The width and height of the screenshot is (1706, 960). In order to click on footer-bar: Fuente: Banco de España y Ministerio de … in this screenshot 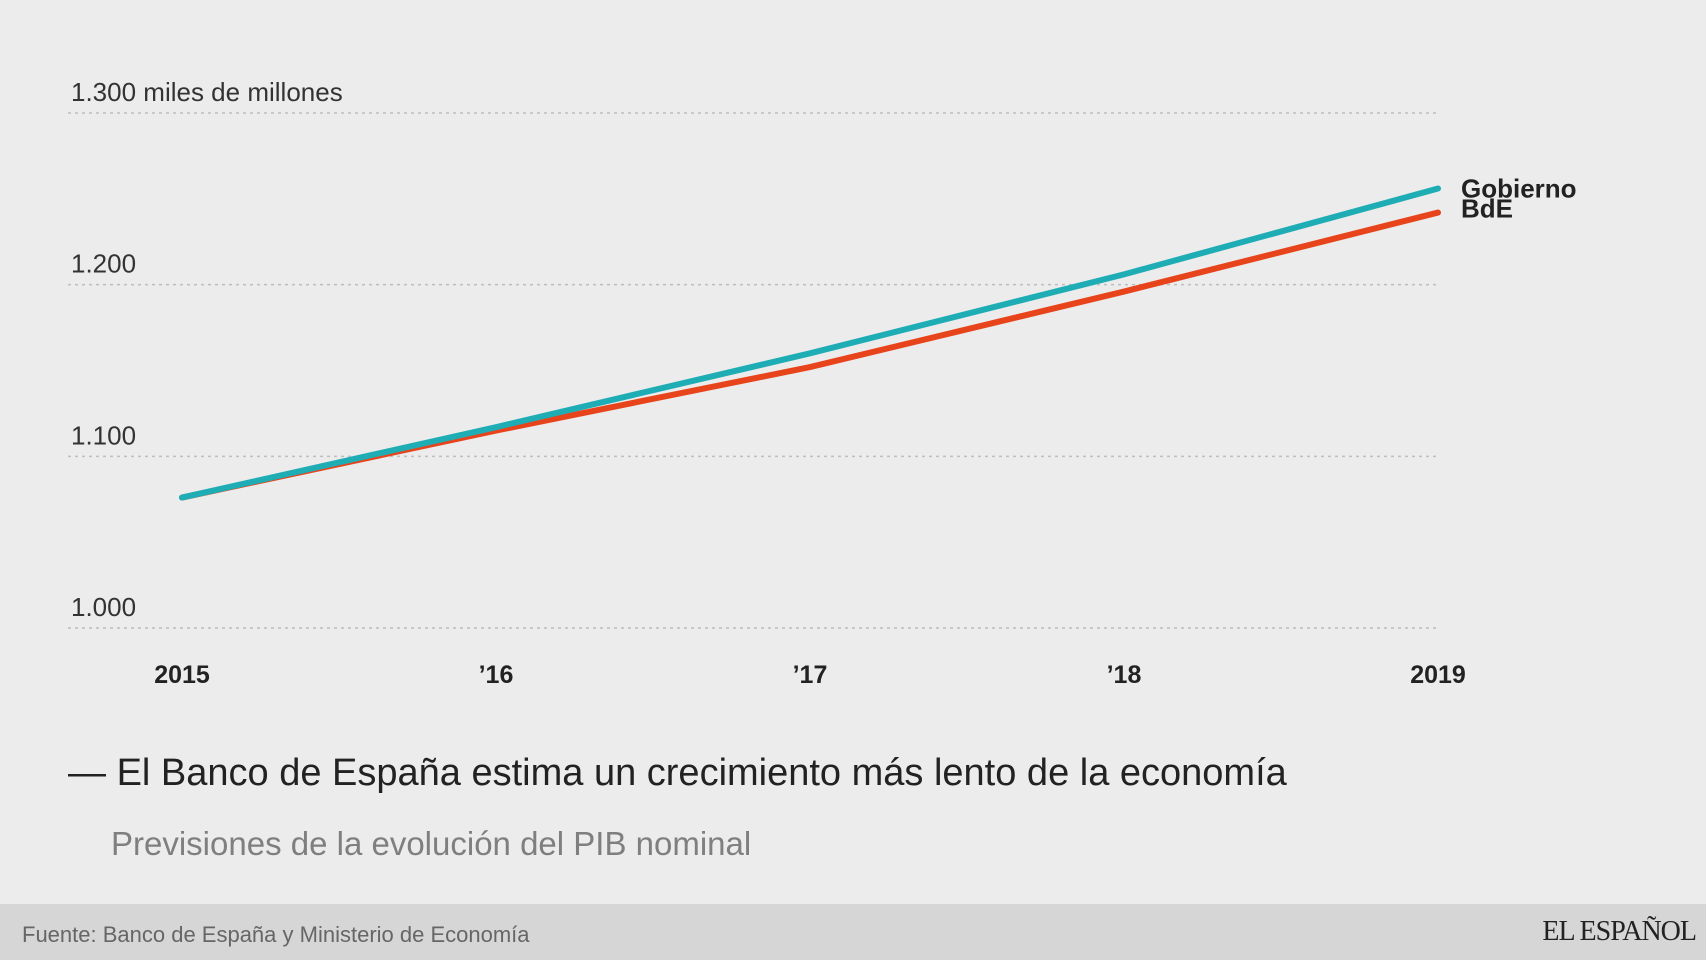, I will do `click(853, 932)`.